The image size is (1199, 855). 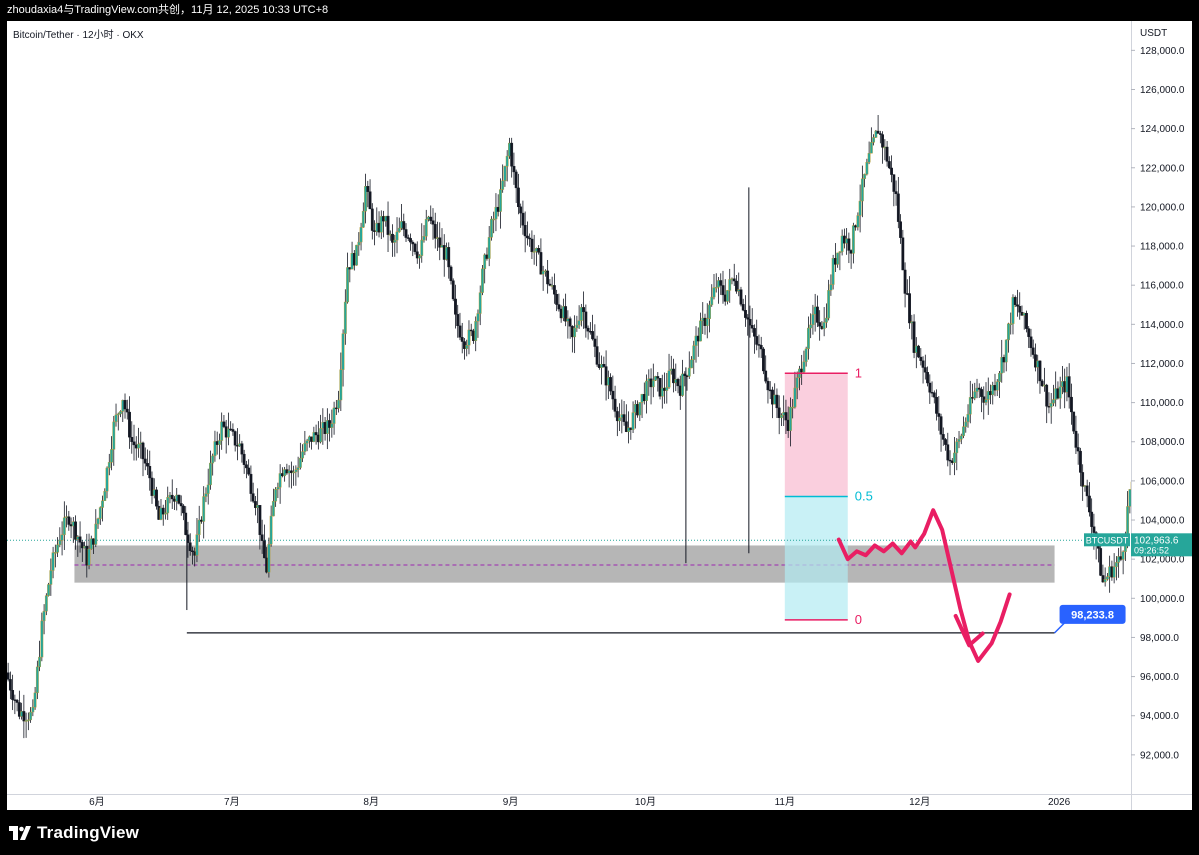 What do you see at coordinates (1162, 442) in the screenshot?
I see `price-tick-label: 108,000.0` at bounding box center [1162, 442].